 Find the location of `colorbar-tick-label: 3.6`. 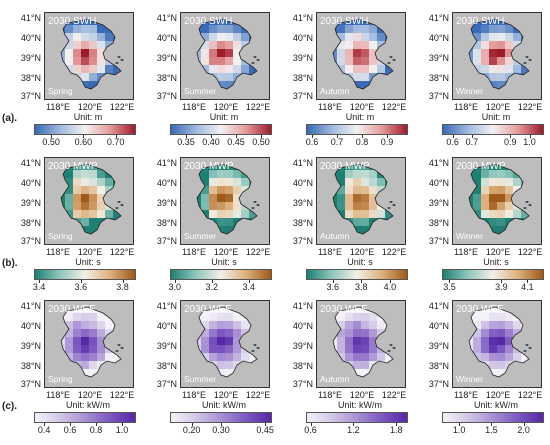

colorbar-tick-label: 3.6 is located at coordinates (332, 287).